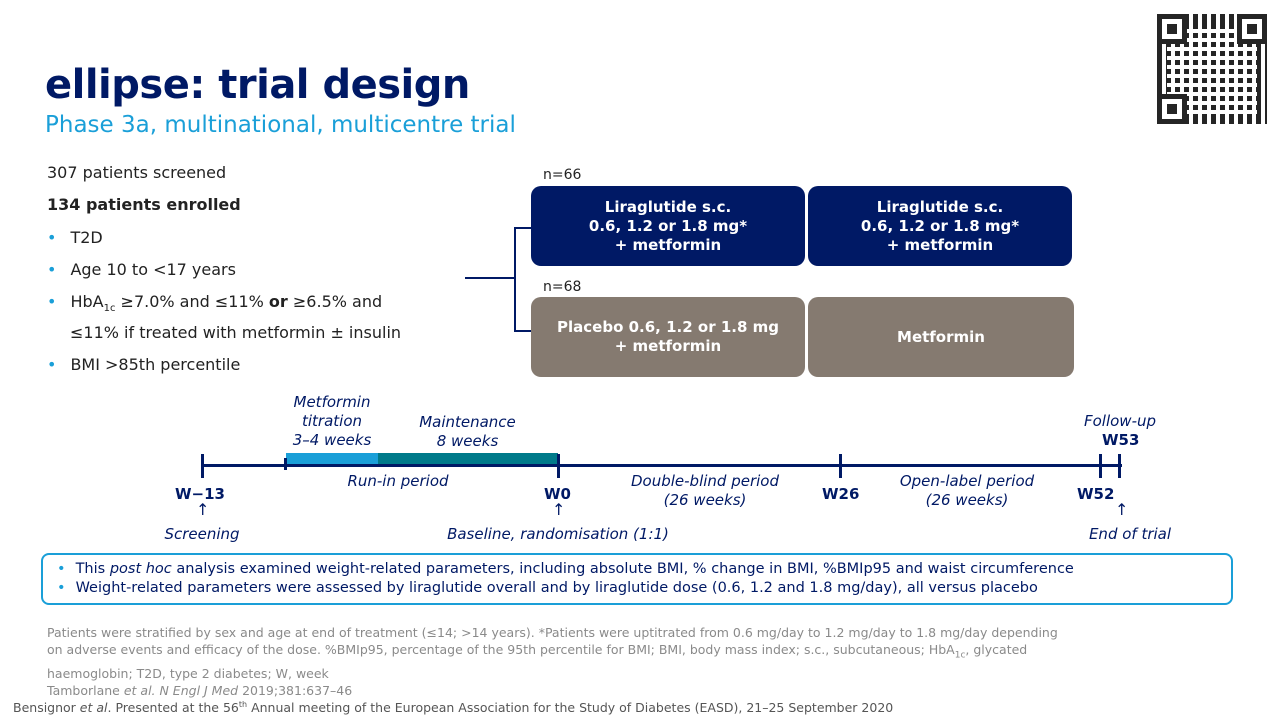 The height and width of the screenshot is (720, 1280). Describe the element at coordinates (144, 204) in the screenshot. I see `enrolled-text: 134 patients enrolled` at that location.